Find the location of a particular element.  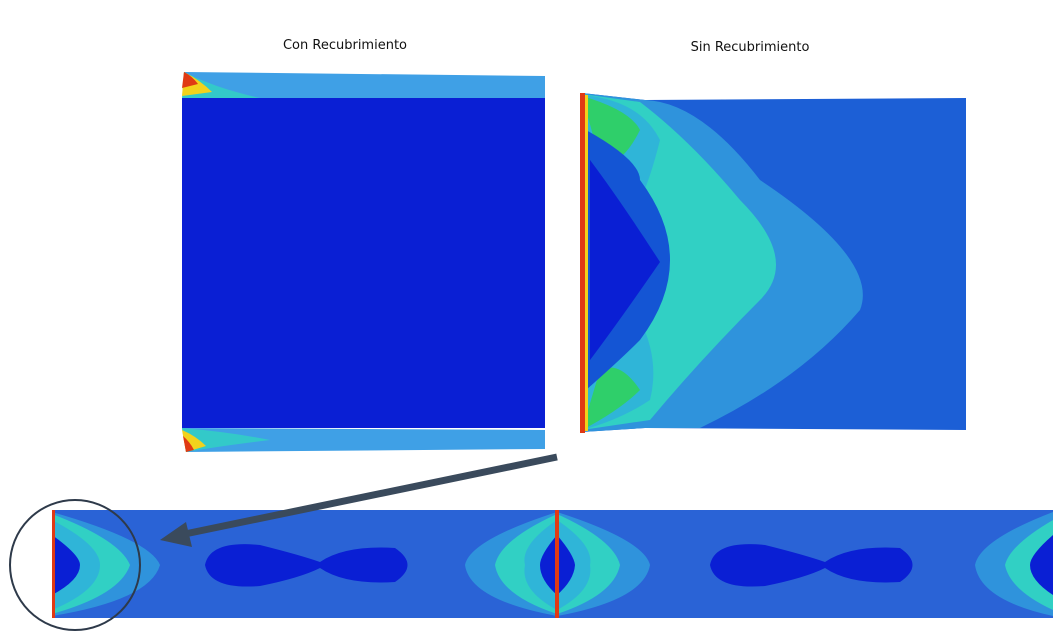

arrow-shaft is located at coordinates (368, 496).